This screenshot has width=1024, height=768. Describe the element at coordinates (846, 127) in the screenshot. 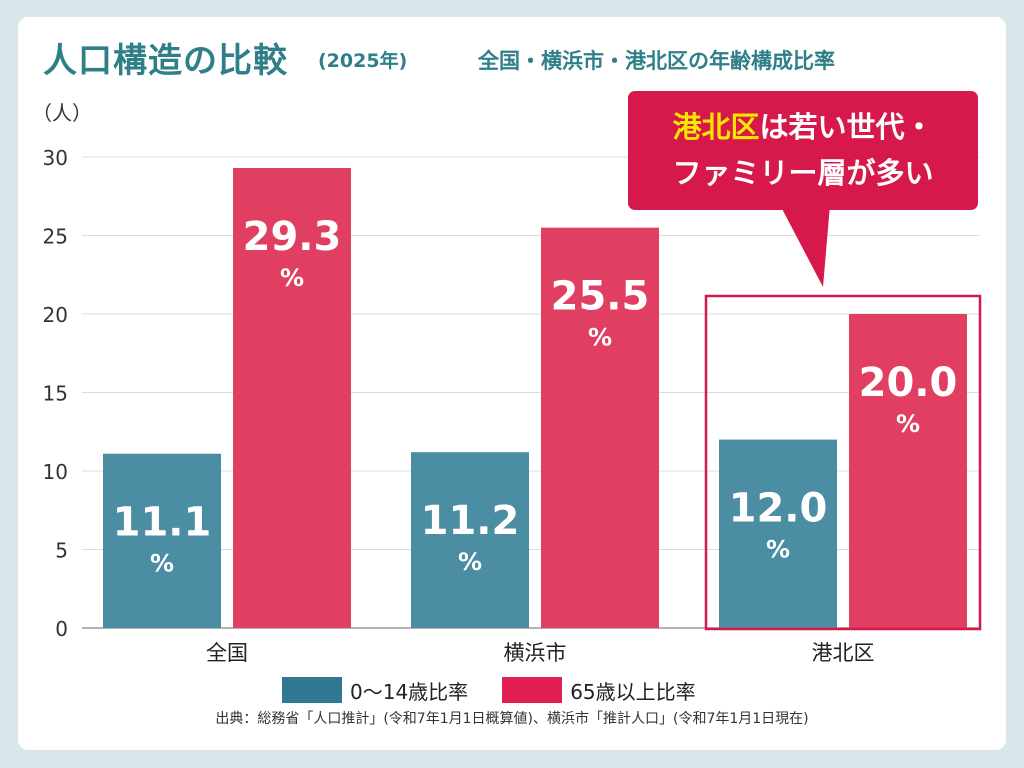

I see `callout-line-1-text: は若い世代・` at that location.